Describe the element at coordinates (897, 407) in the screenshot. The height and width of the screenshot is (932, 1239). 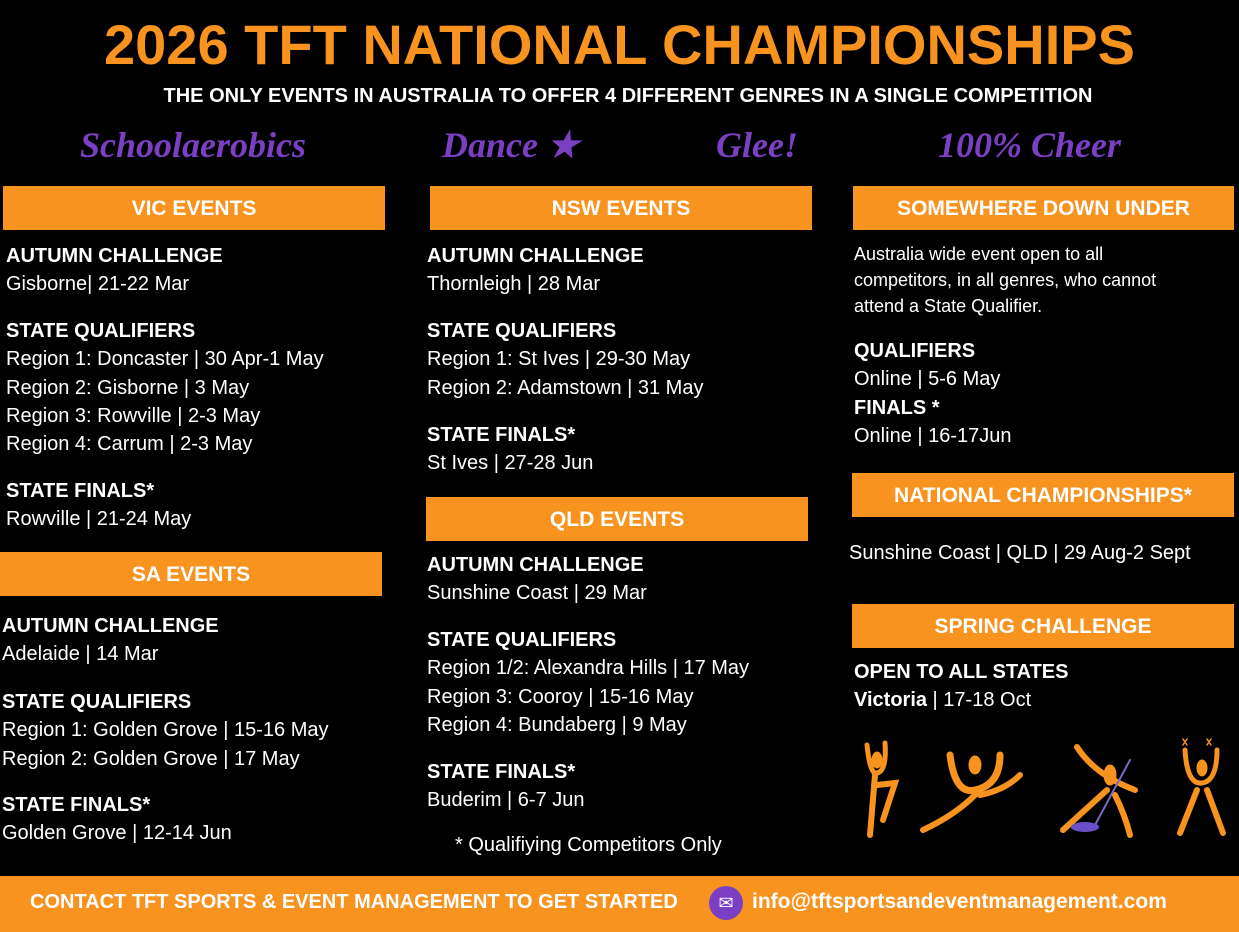
I see `section-heading: FINALS *` at that location.